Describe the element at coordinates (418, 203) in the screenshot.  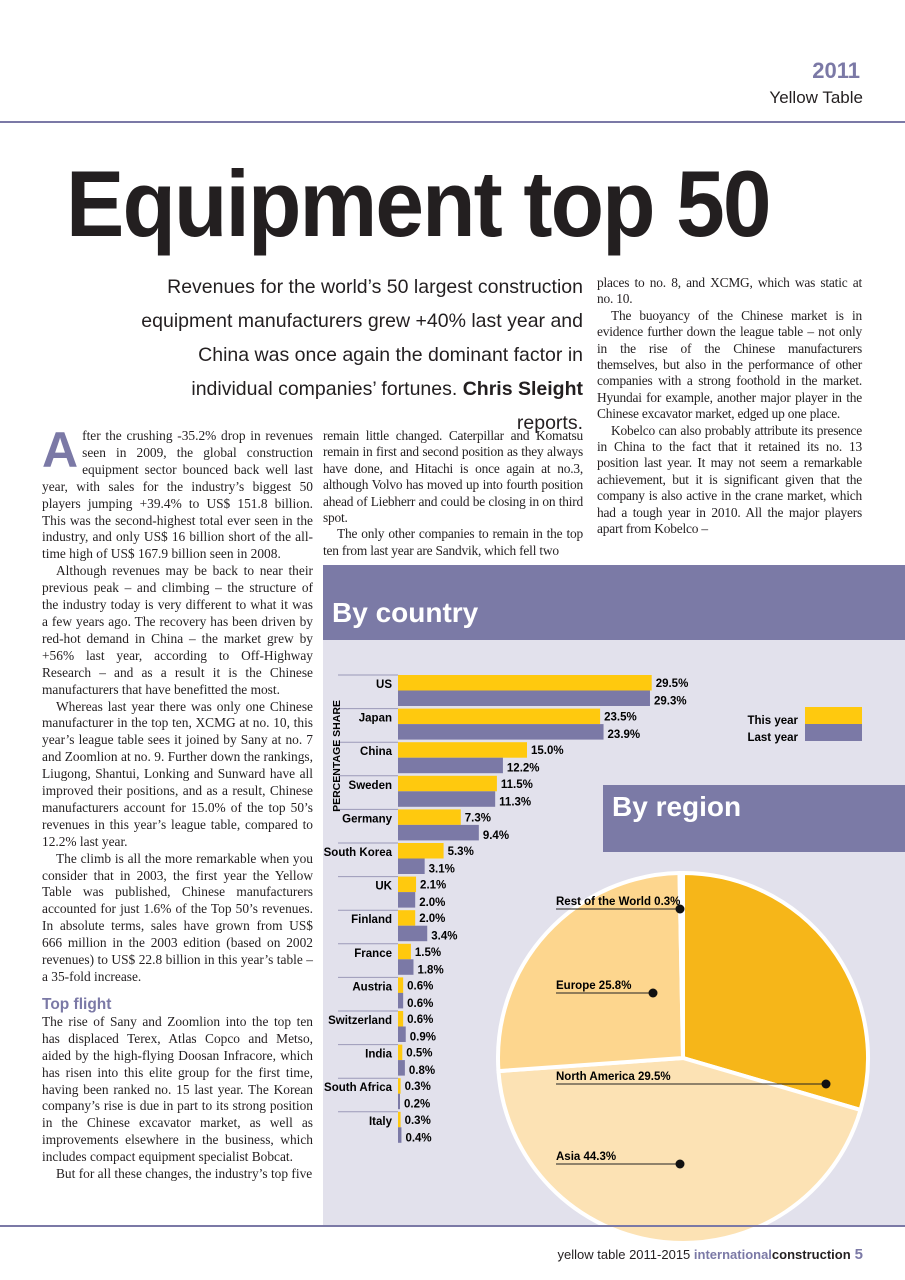
I see `page-title: Equipment top 50` at that location.